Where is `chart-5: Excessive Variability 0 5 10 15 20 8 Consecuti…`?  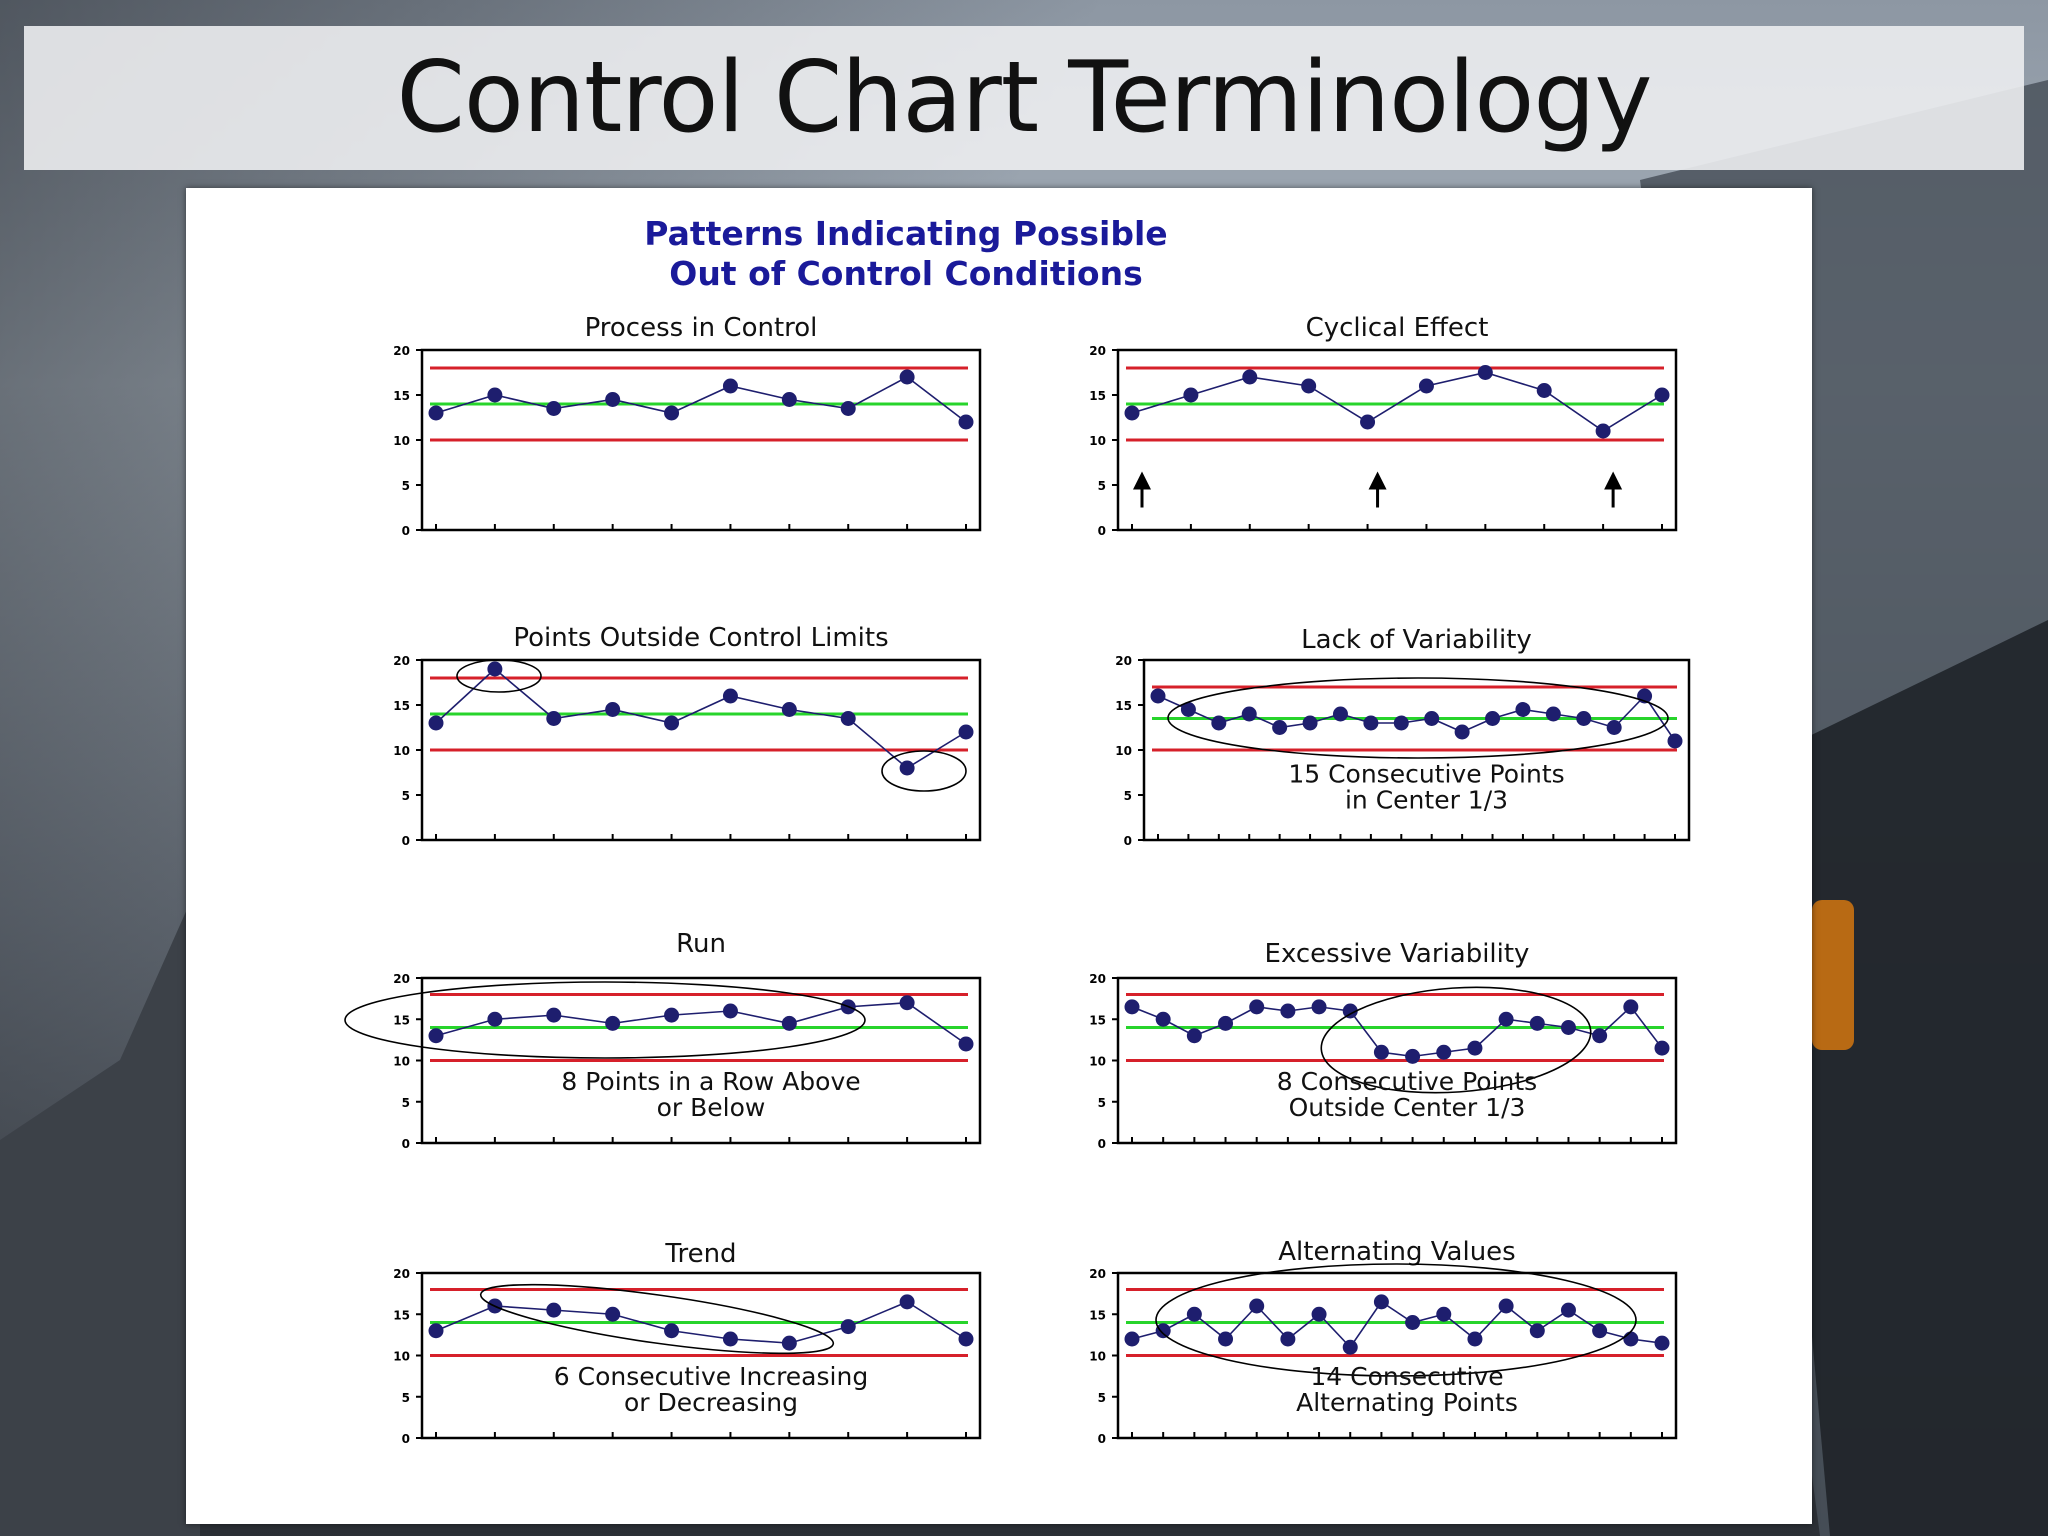
chart-5: Excessive Variability 0 5 10 15 20 8 Consecuti… is located at coordinates (1383, 1045).